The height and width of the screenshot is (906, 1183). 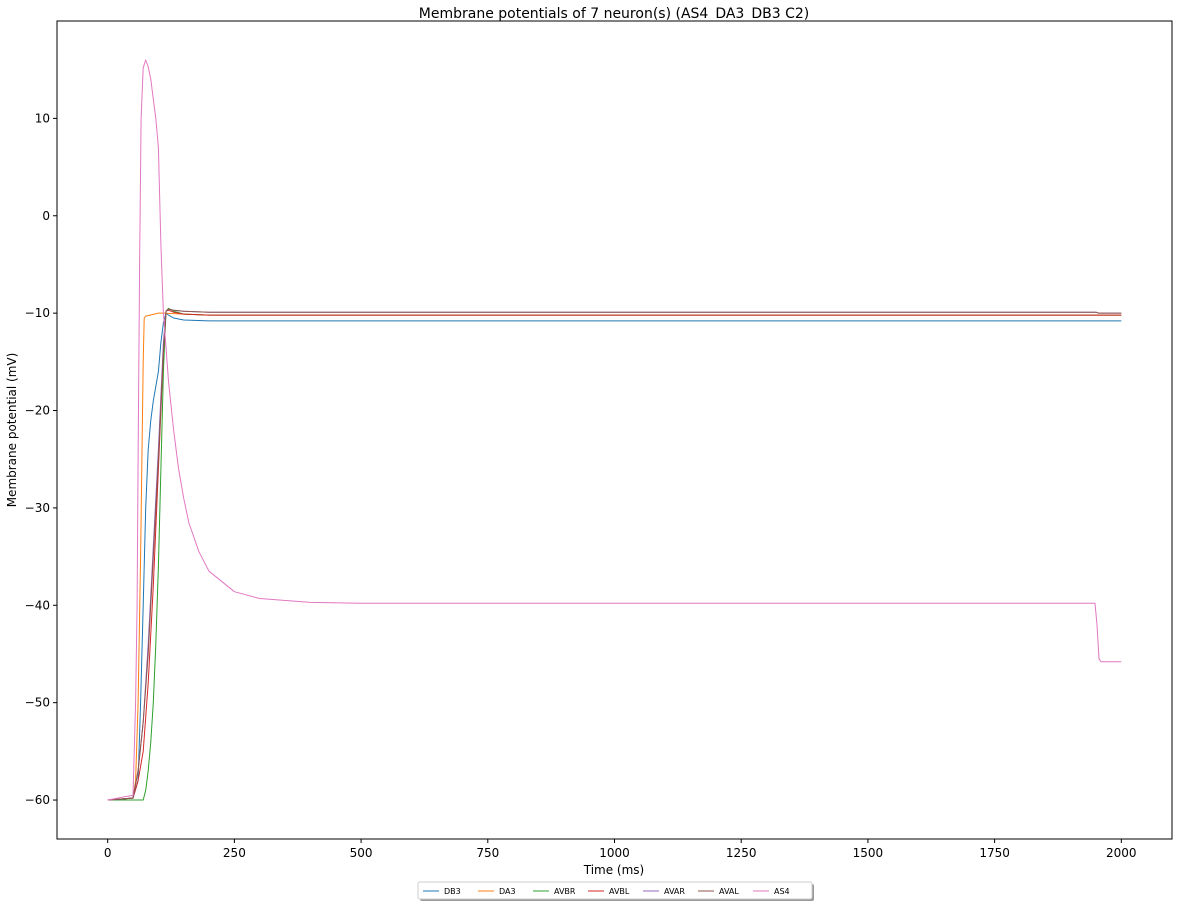 What do you see at coordinates (565, 891) in the screenshot?
I see `legend-label-avbr: AVBR` at bounding box center [565, 891].